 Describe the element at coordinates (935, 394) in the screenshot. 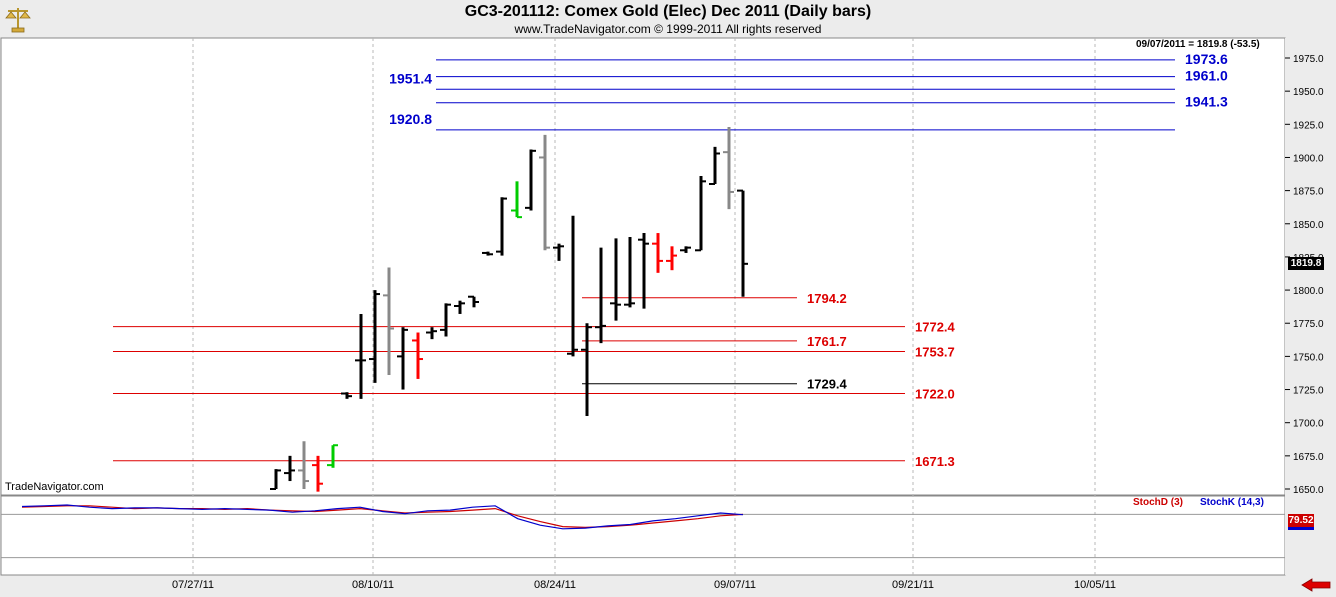

I see `price-level-label: 1722.0` at that location.